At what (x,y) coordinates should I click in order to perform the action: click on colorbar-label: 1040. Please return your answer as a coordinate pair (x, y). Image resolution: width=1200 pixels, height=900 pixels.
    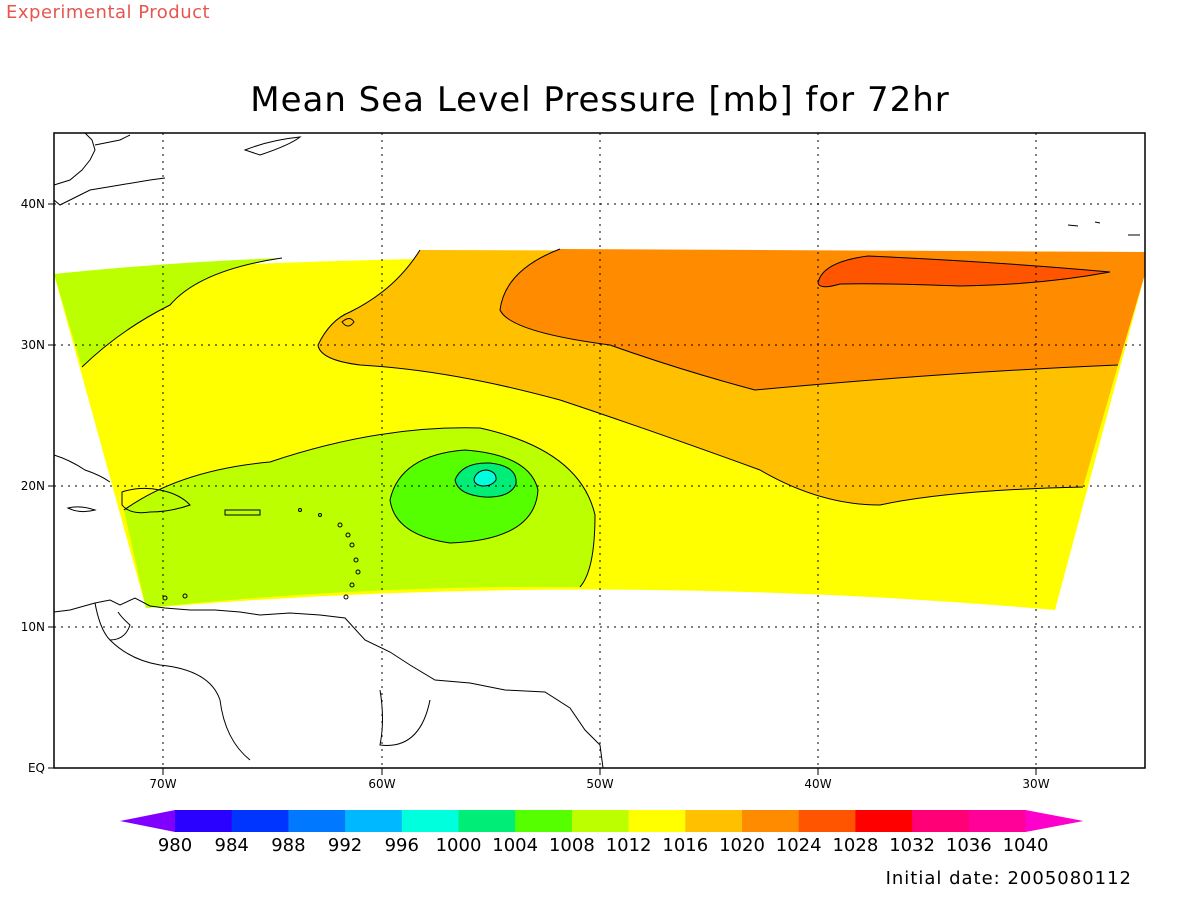
    Looking at the image, I should click on (1026, 845).